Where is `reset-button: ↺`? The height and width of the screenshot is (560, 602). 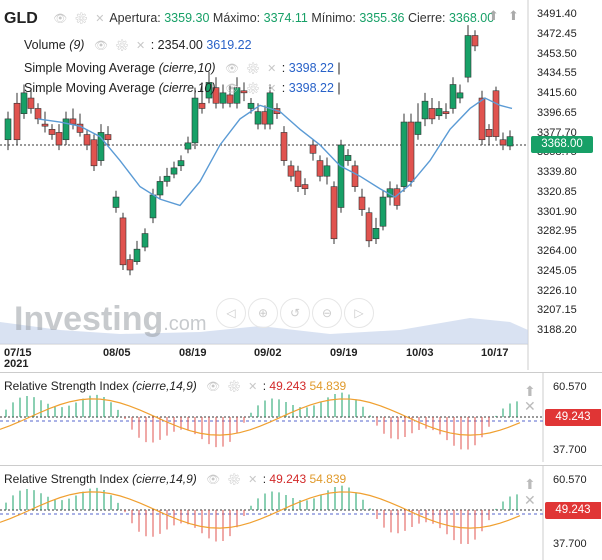 reset-button: ↺ is located at coordinates (295, 313).